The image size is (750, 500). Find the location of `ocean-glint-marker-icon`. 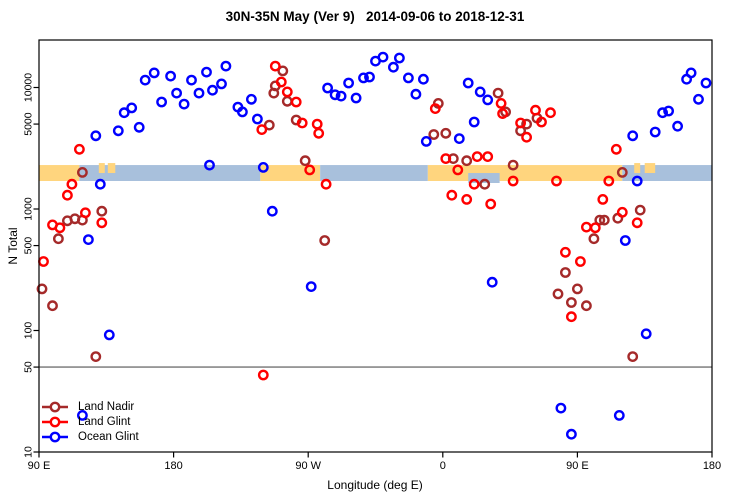

ocean-glint-marker-icon is located at coordinates (55, 436).